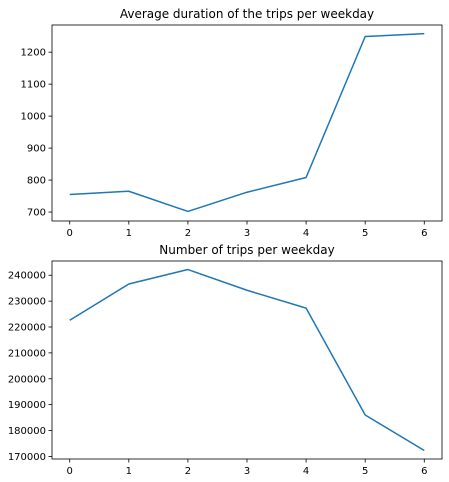  What do you see at coordinates (33, 85) in the screenshot?
I see `y-tick-label: 1100` at bounding box center [33, 85].